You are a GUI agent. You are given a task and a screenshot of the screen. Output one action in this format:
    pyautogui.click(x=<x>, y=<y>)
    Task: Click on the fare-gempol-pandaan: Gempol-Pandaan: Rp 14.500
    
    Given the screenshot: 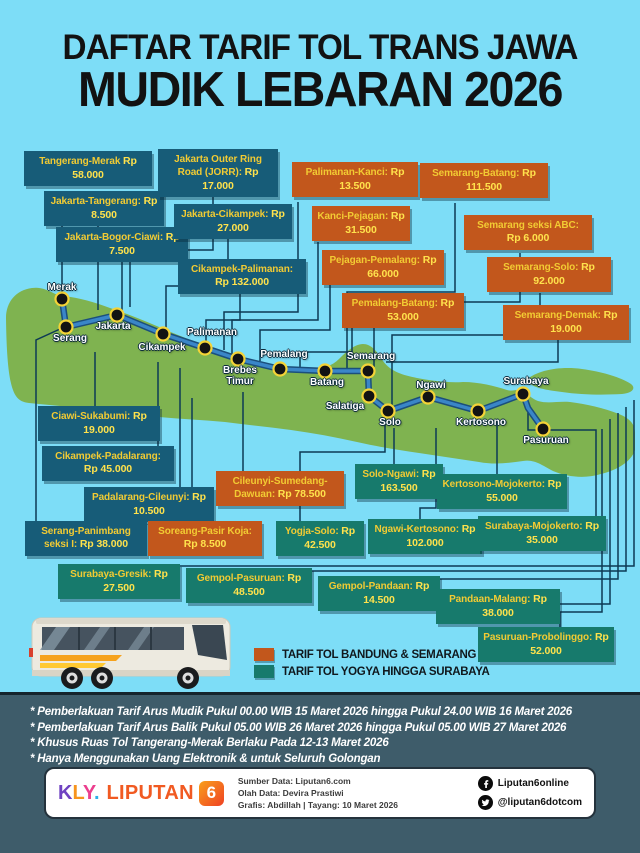 What is the action you would take?
    pyautogui.click(x=379, y=594)
    